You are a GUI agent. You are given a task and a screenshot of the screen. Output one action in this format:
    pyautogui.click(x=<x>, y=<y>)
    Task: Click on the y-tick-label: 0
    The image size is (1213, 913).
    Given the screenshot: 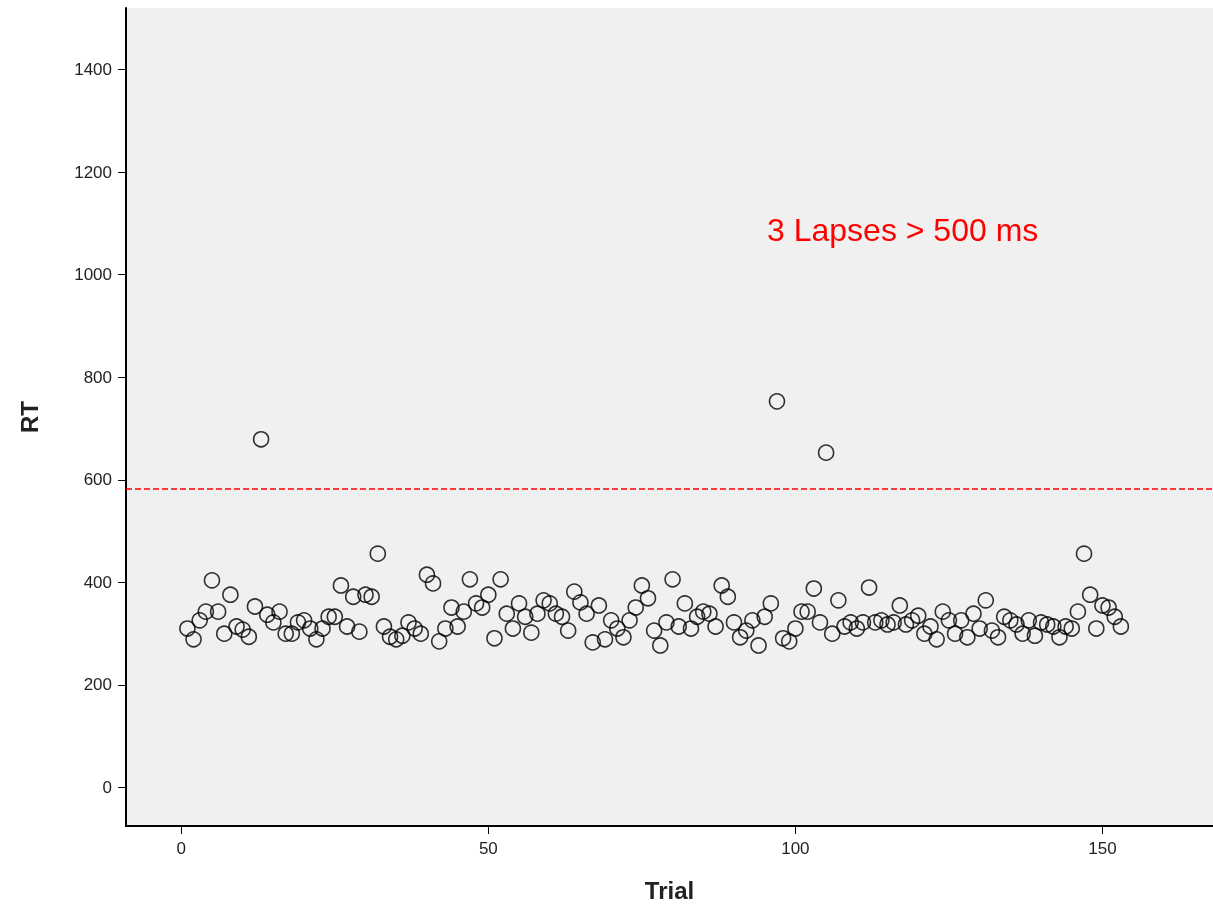 What is the action you would take?
    pyautogui.click(x=107, y=788)
    